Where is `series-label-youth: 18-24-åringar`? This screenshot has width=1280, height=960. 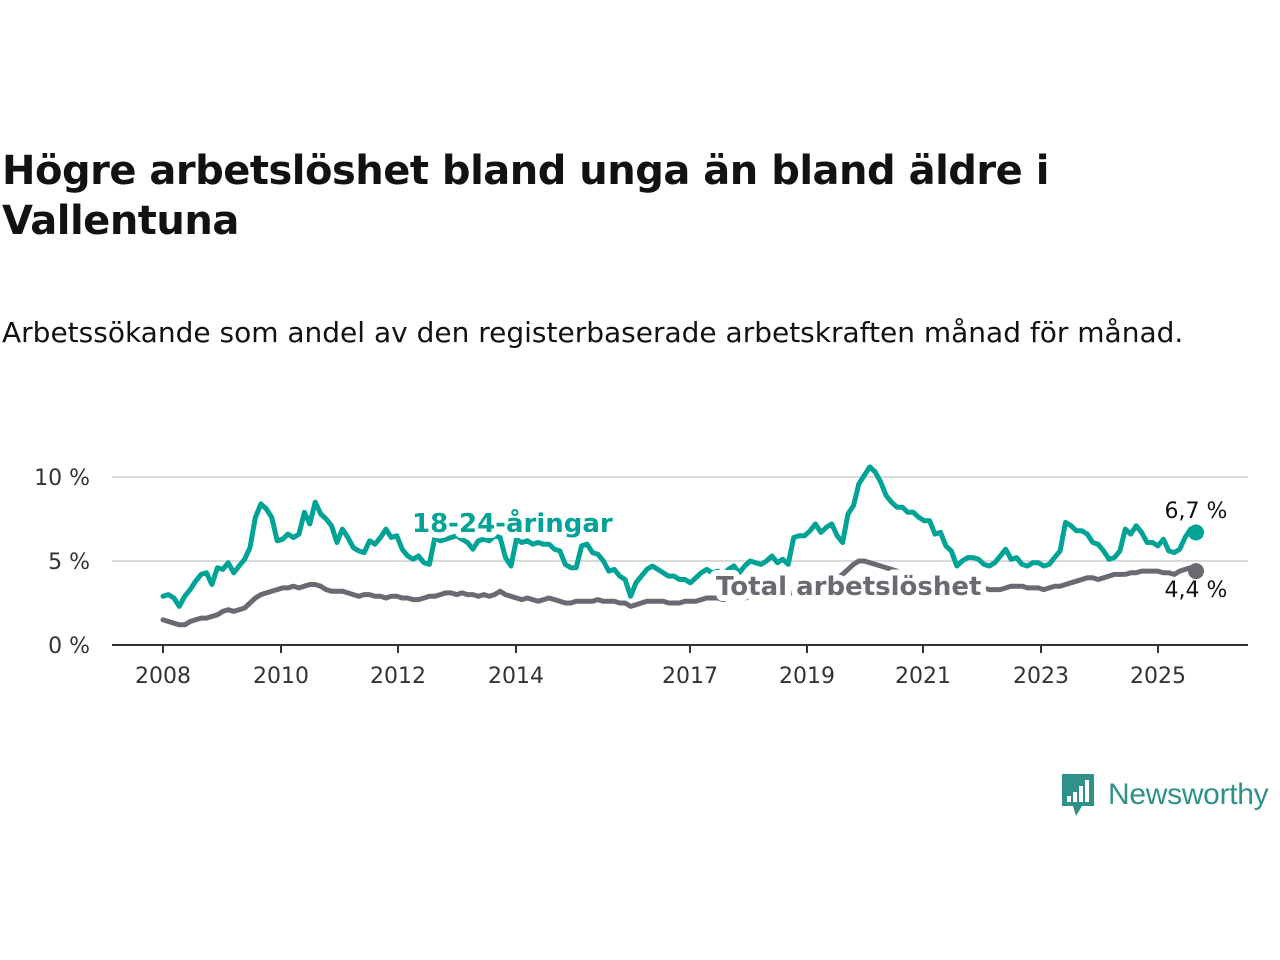
series-label-youth: 18-24-åringar is located at coordinates (512, 523).